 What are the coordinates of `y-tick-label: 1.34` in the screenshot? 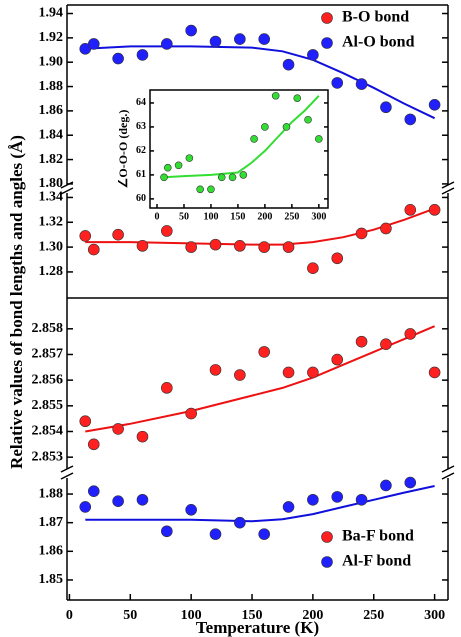 It's located at (51, 197).